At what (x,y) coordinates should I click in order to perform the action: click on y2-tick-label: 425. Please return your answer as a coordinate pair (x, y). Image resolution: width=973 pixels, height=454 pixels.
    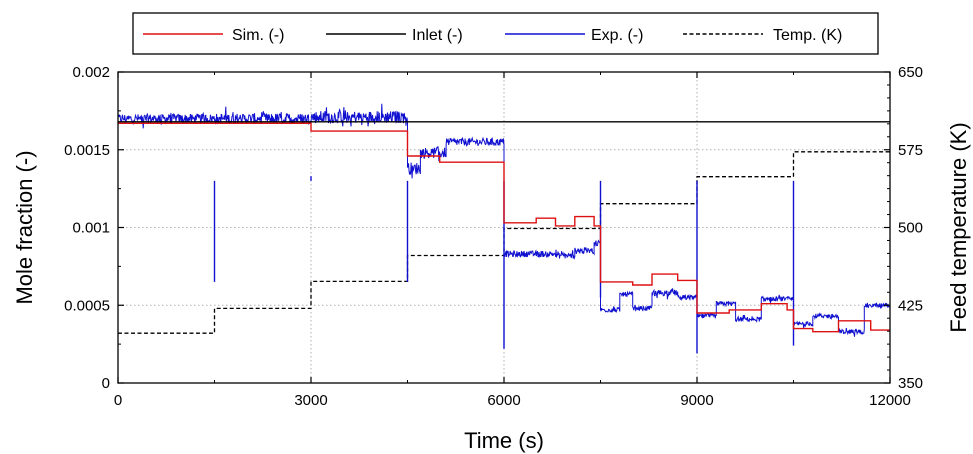
    Looking at the image, I should click on (910, 305).